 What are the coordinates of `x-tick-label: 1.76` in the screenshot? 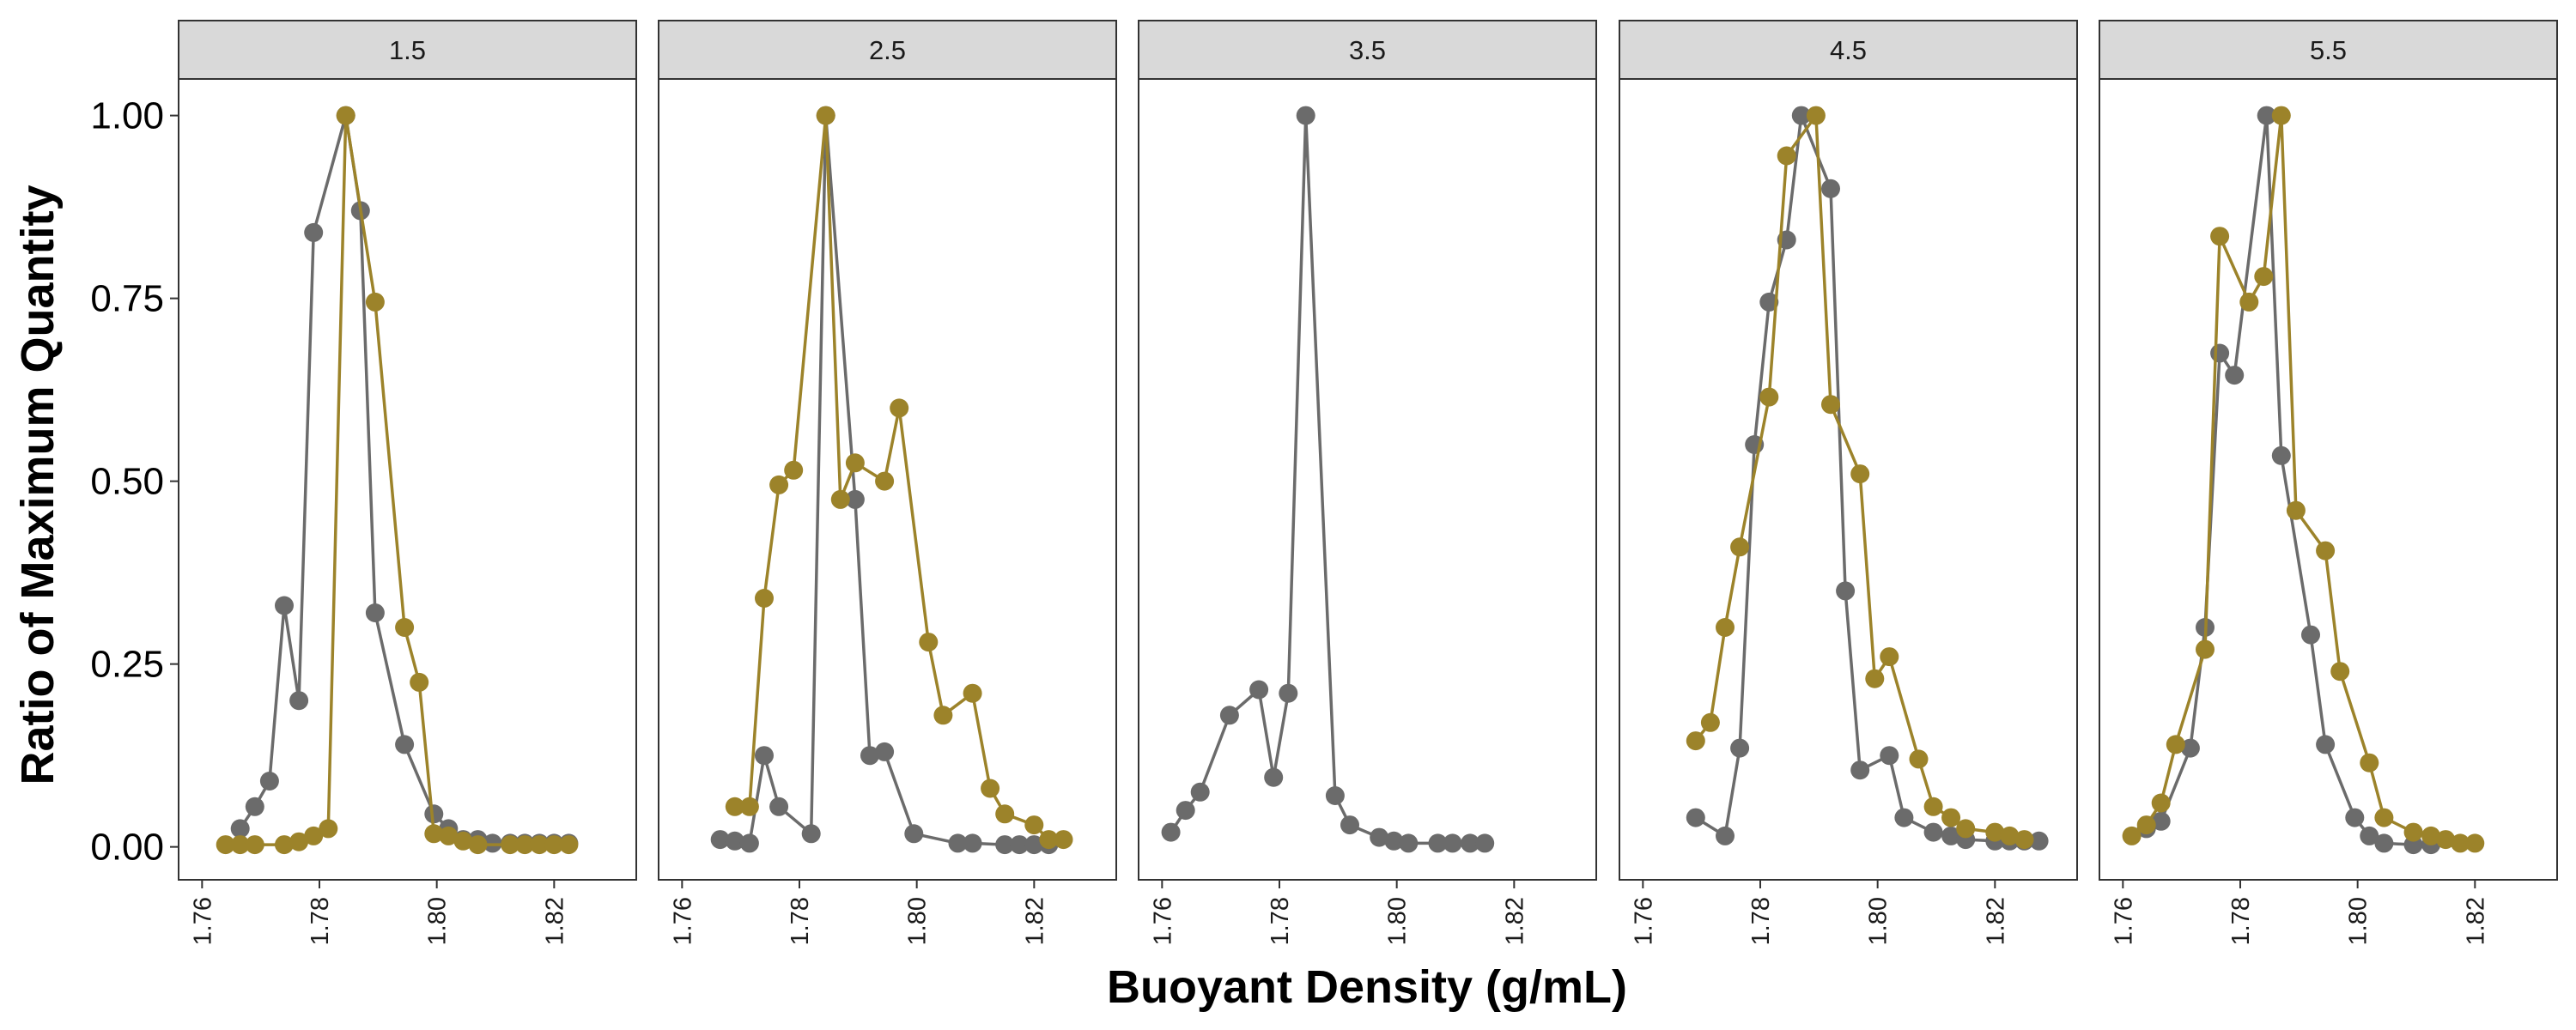 It's located at (1643, 921).